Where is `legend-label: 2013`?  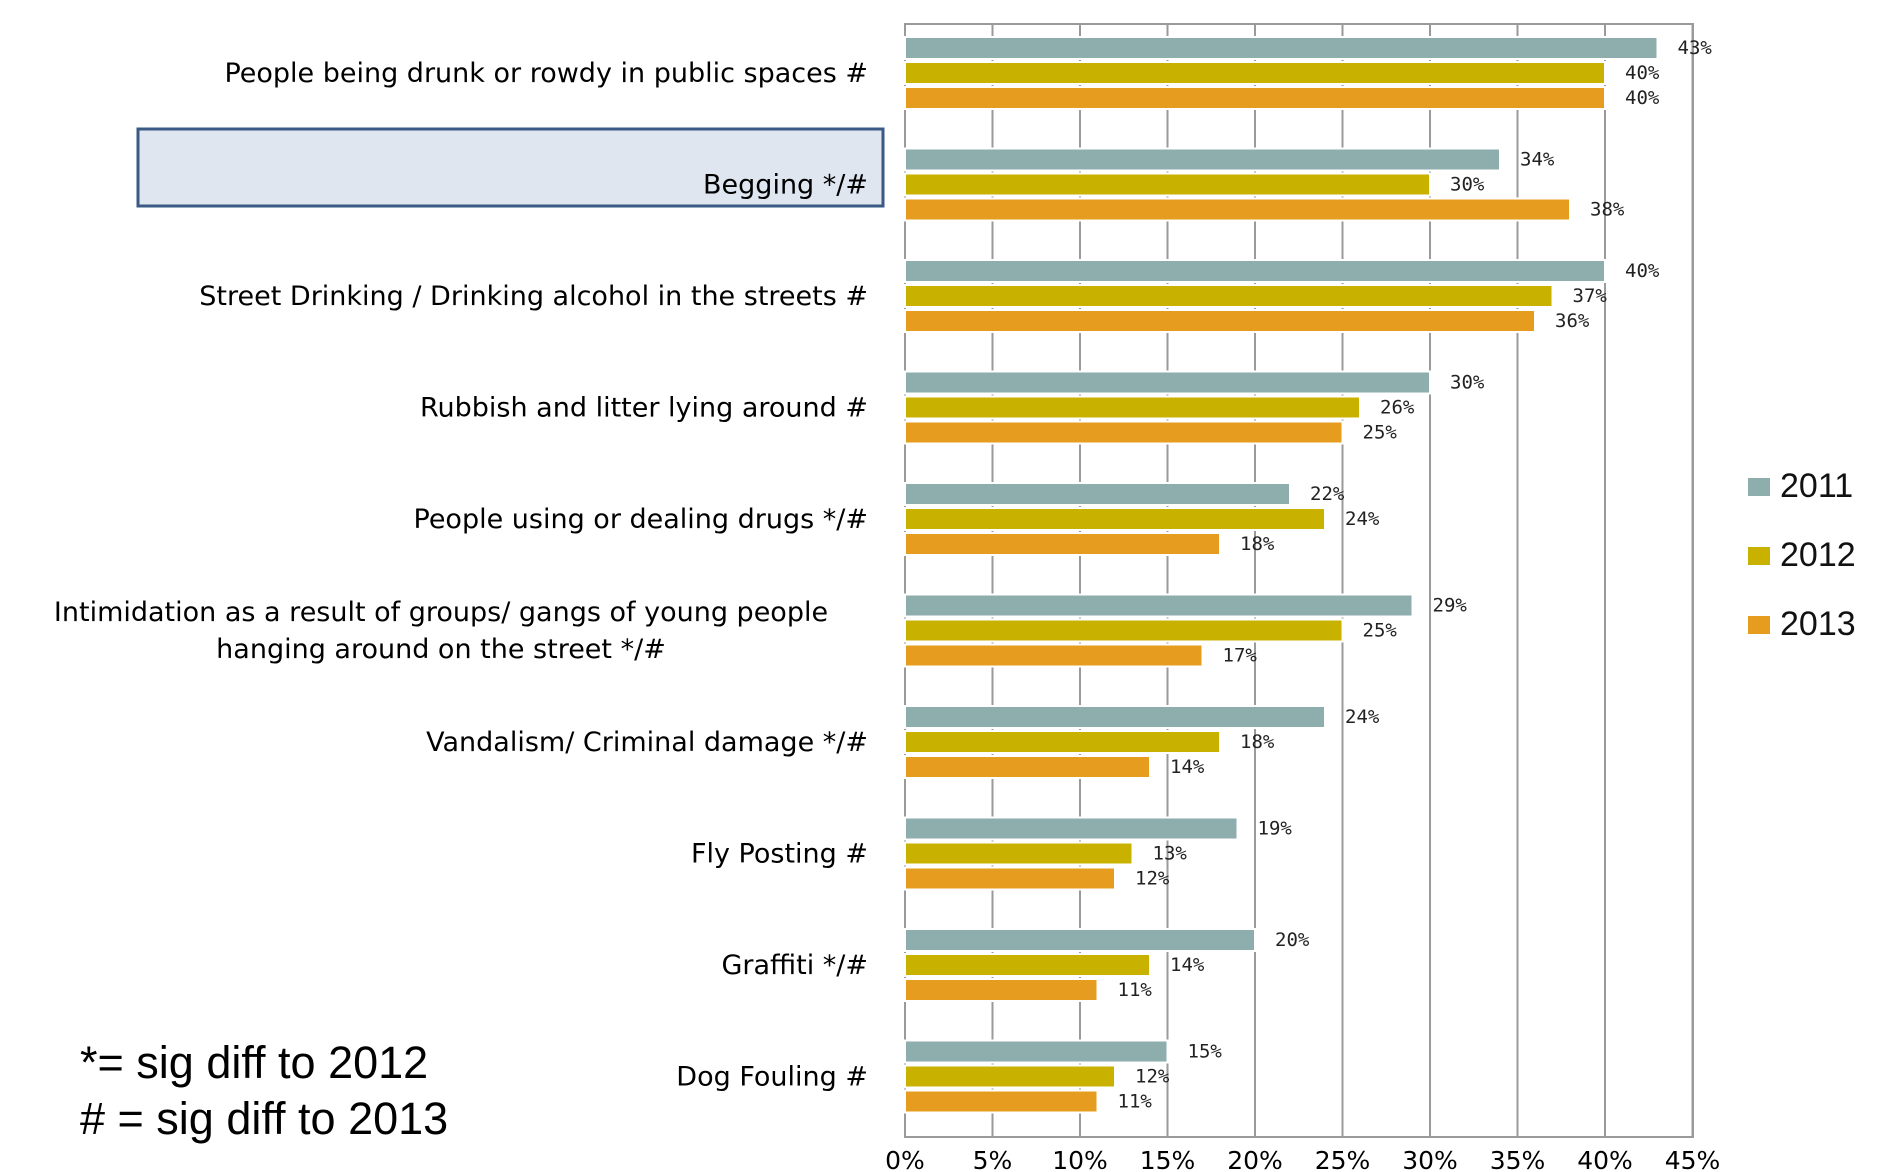
legend-label: 2013 is located at coordinates (1818, 624).